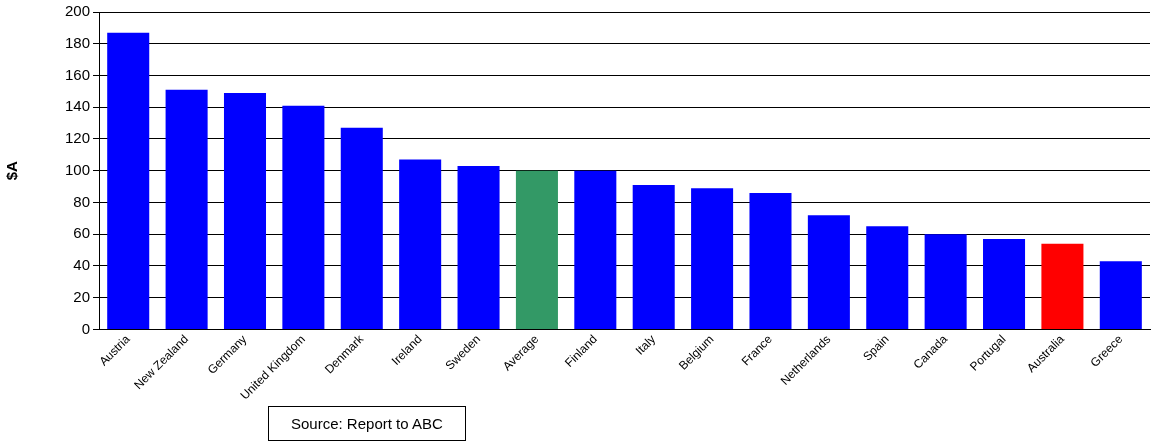 The height and width of the screenshot is (446, 1154). I want to click on y-tick-label: 180, so click(78, 42).